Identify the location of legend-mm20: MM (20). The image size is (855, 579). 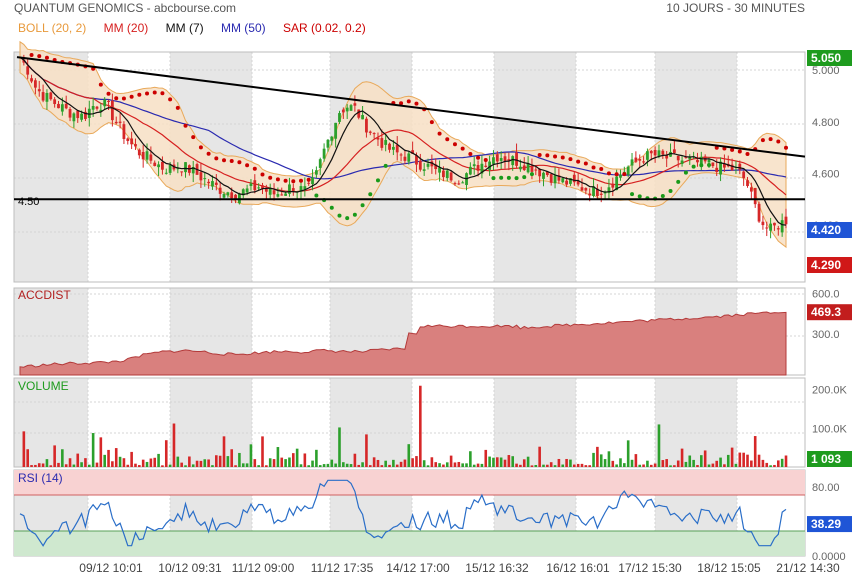
(126, 28).